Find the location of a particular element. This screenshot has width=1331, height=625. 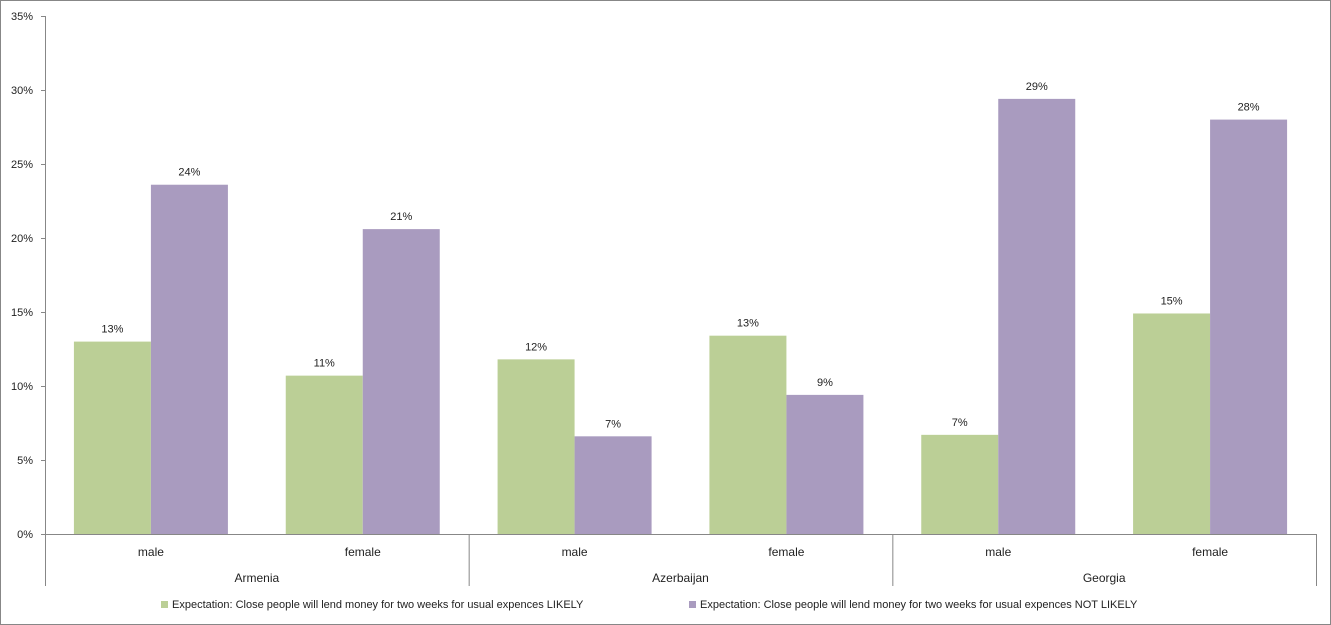

y-tick-label: 10% is located at coordinates (22, 387).